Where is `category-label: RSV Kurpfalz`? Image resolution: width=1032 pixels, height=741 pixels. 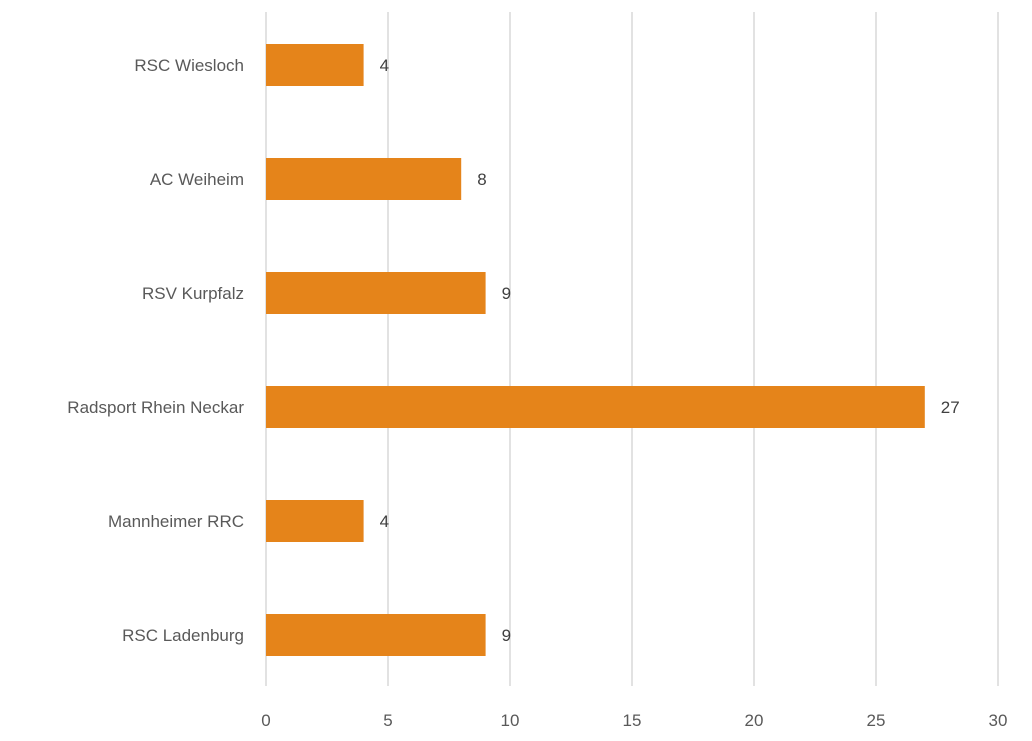
category-label: RSV Kurpfalz is located at coordinates (193, 293).